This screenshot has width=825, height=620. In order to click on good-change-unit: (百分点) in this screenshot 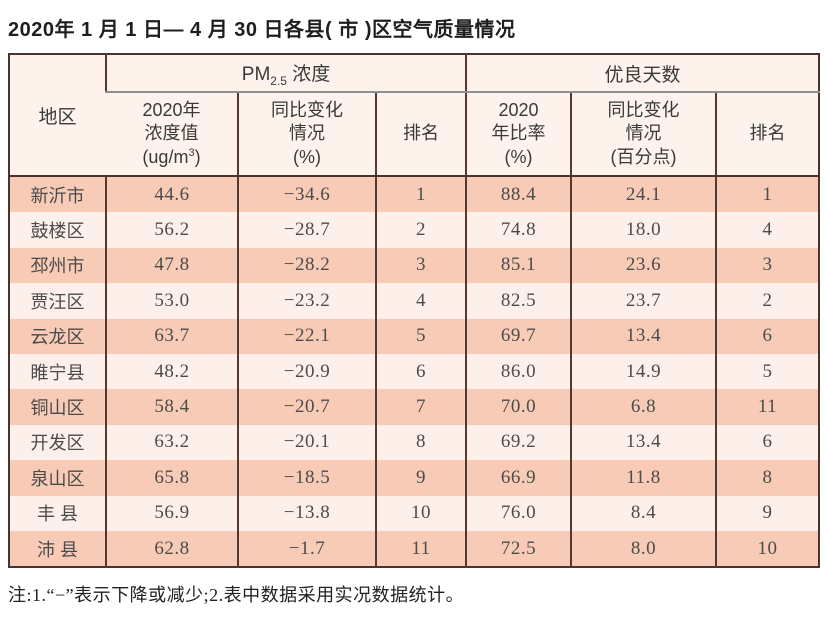, I will do `click(643, 156)`.